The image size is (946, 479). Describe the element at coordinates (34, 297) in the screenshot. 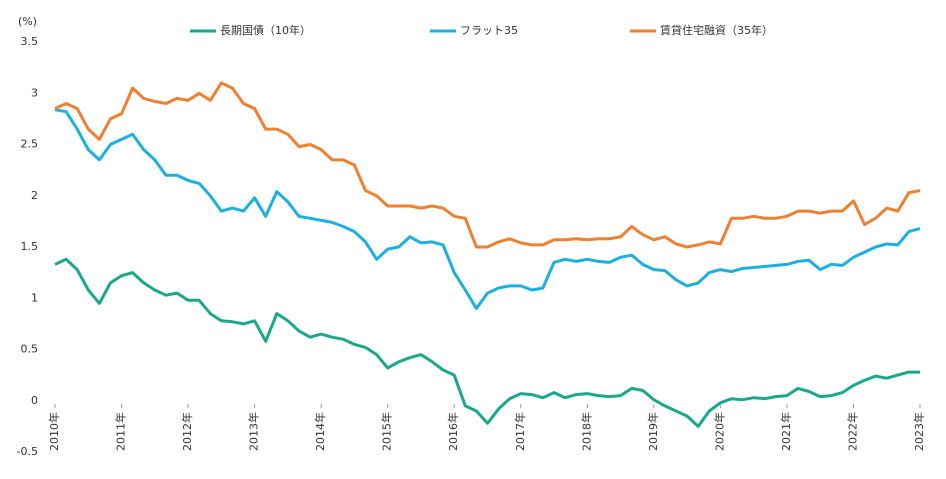

I see `y-tick-label: 1` at that location.